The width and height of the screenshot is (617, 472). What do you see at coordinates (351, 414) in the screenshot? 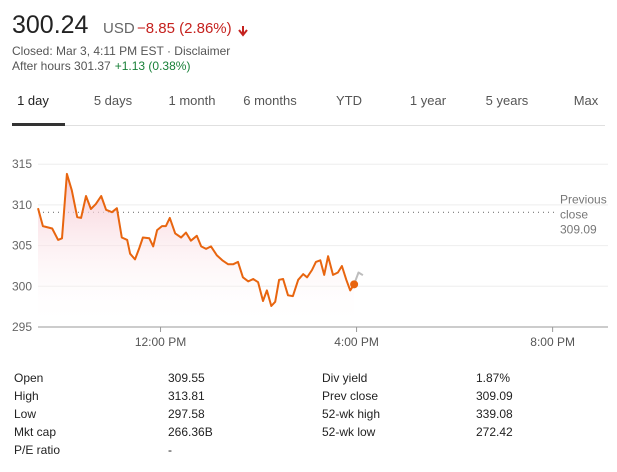
I see `stat-label: 52-wk high` at bounding box center [351, 414].